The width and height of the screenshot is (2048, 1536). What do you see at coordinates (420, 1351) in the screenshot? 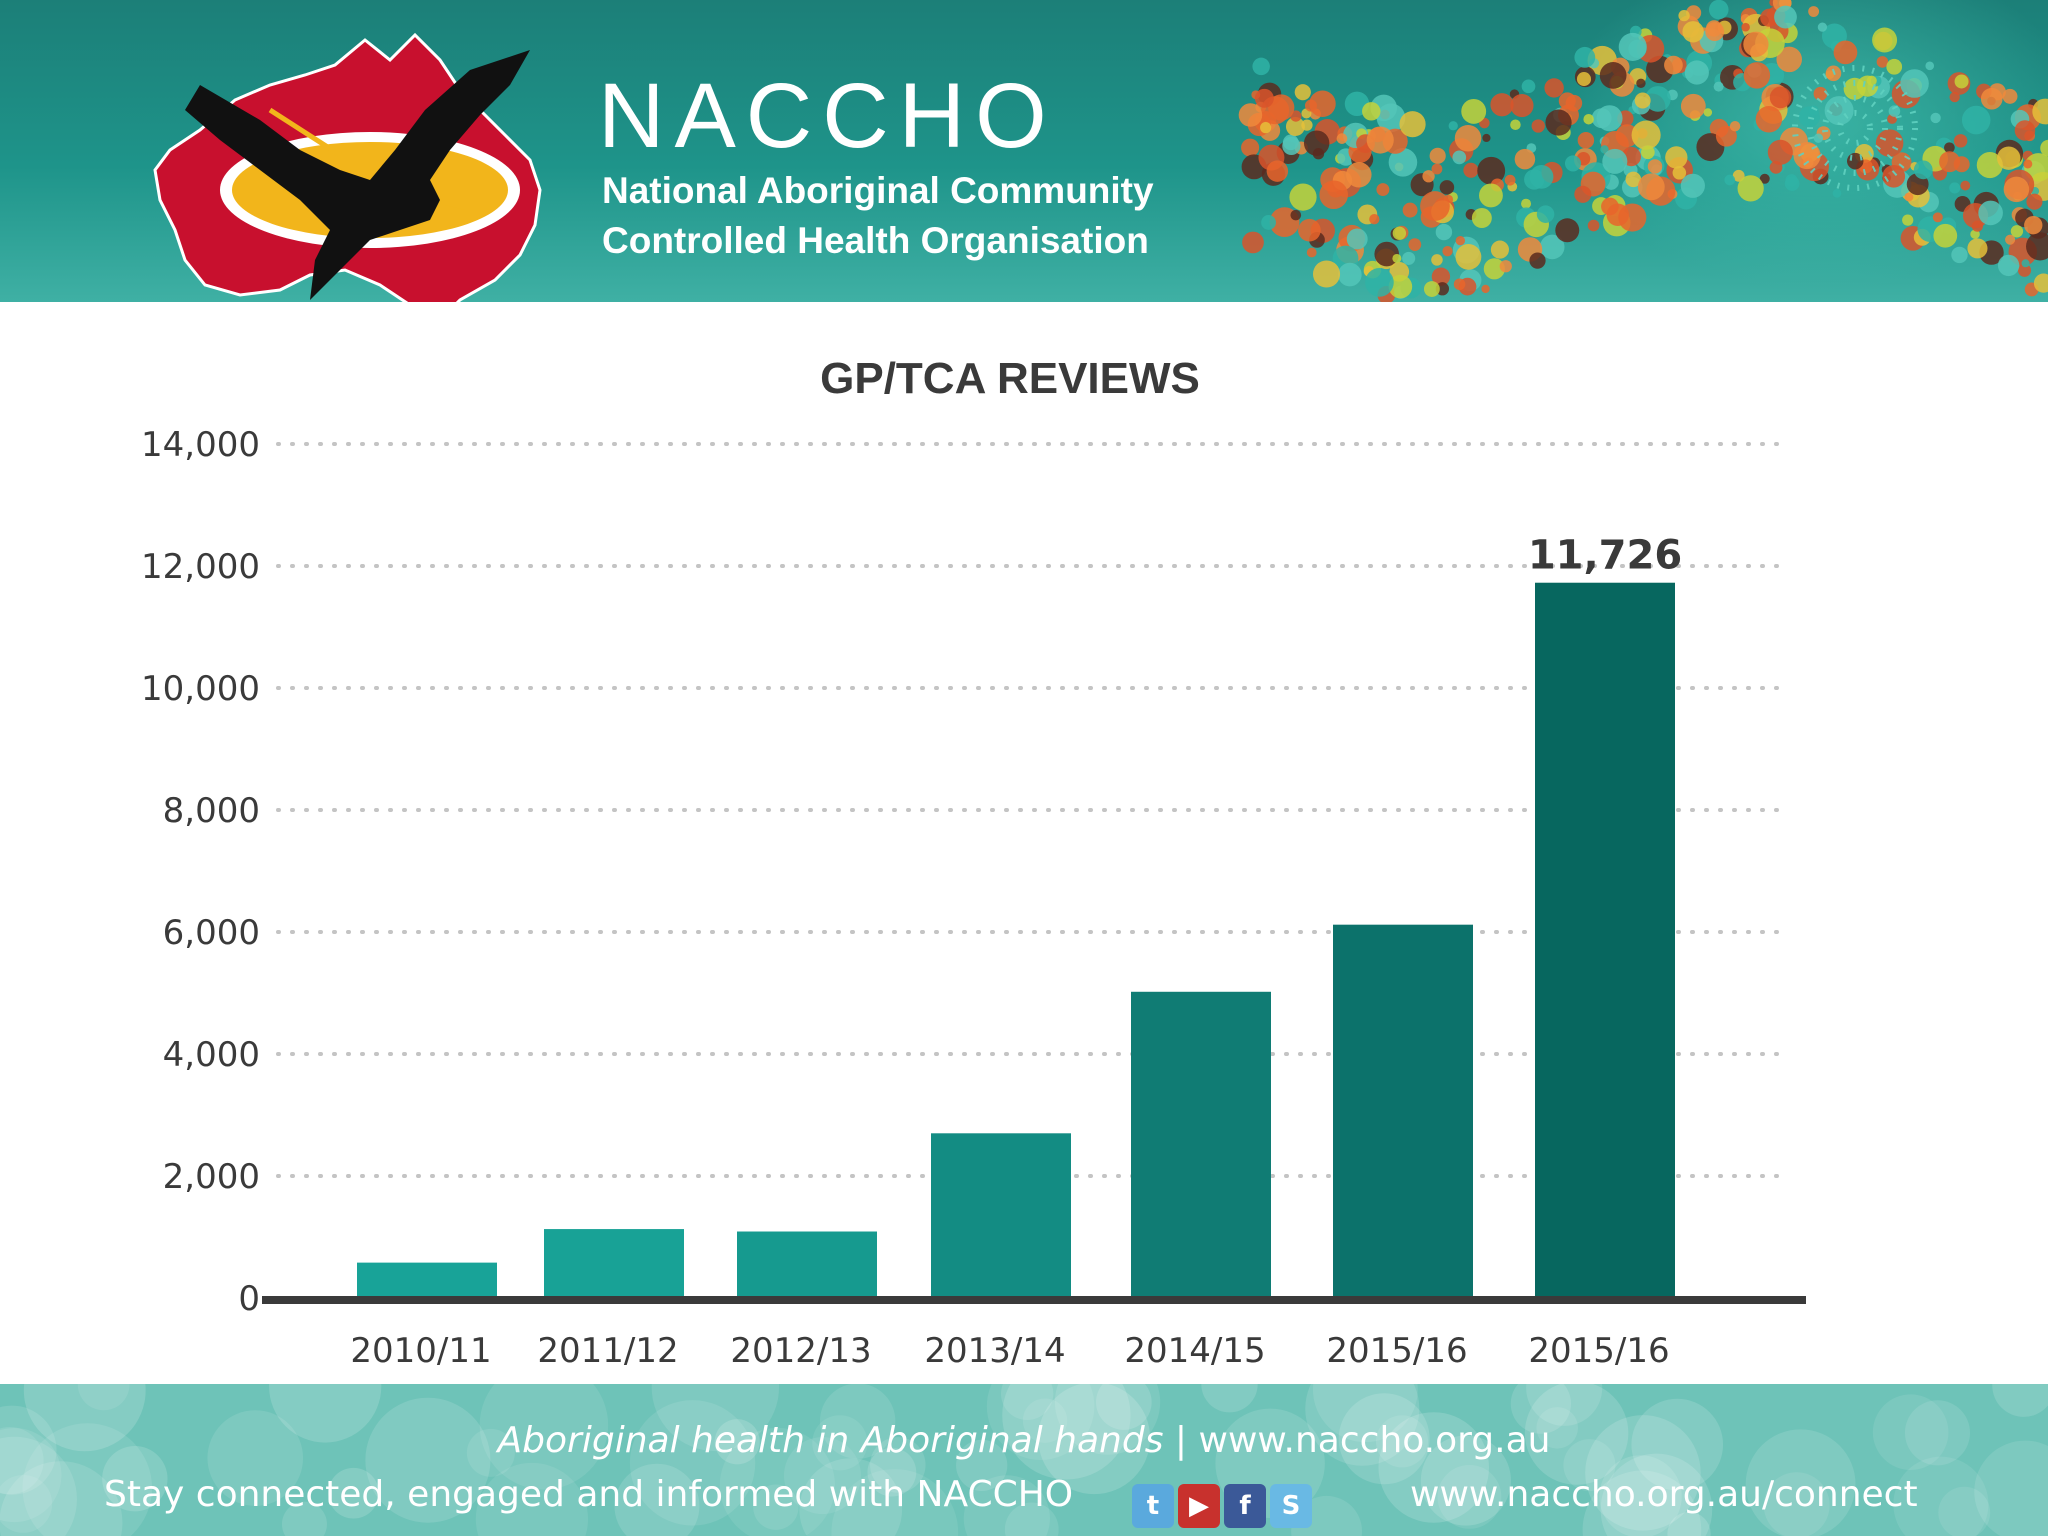
I see `x-tick-label: 2010/11` at bounding box center [420, 1351].